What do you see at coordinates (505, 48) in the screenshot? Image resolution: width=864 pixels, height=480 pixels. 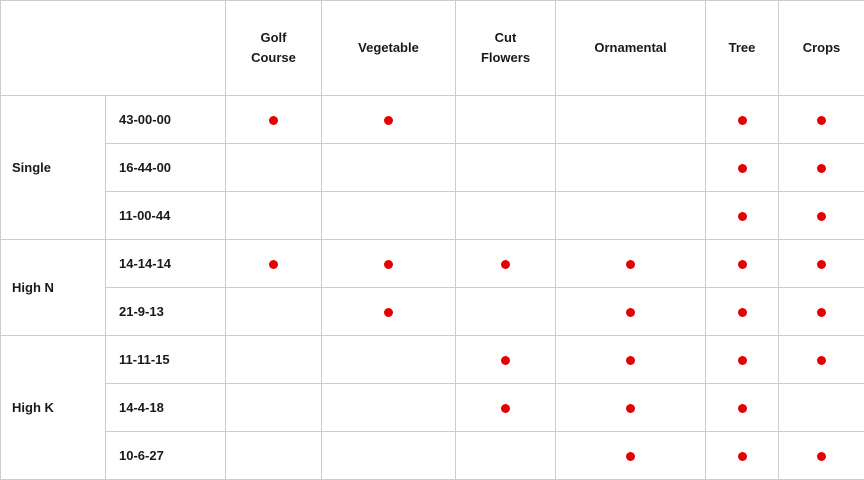 I see `column-header: Cut Flowers` at bounding box center [505, 48].